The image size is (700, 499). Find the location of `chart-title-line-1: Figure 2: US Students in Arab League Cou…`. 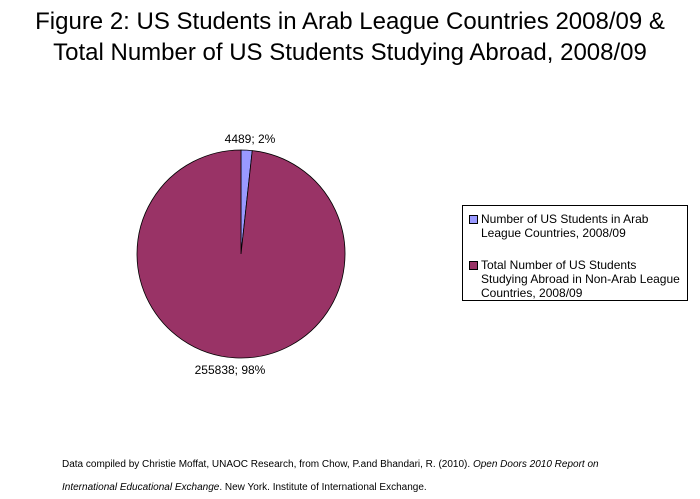

chart-title-line-1: Figure 2: US Students in Arab League Cou… is located at coordinates (350, 21).